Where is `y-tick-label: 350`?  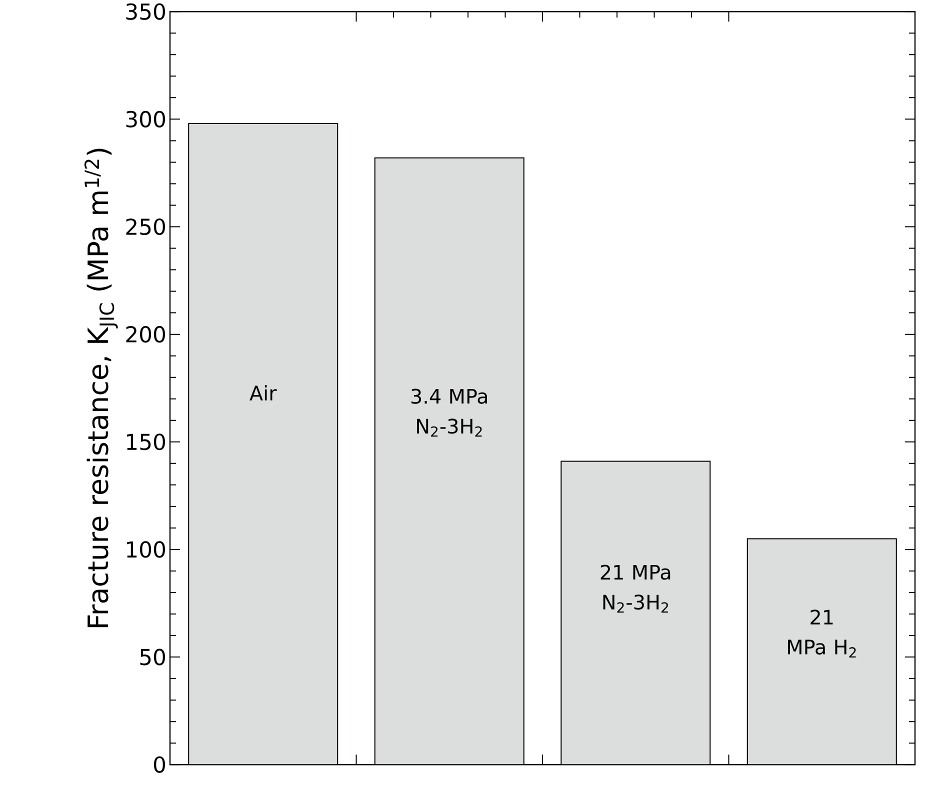
y-tick-label: 350 is located at coordinates (146, 12).